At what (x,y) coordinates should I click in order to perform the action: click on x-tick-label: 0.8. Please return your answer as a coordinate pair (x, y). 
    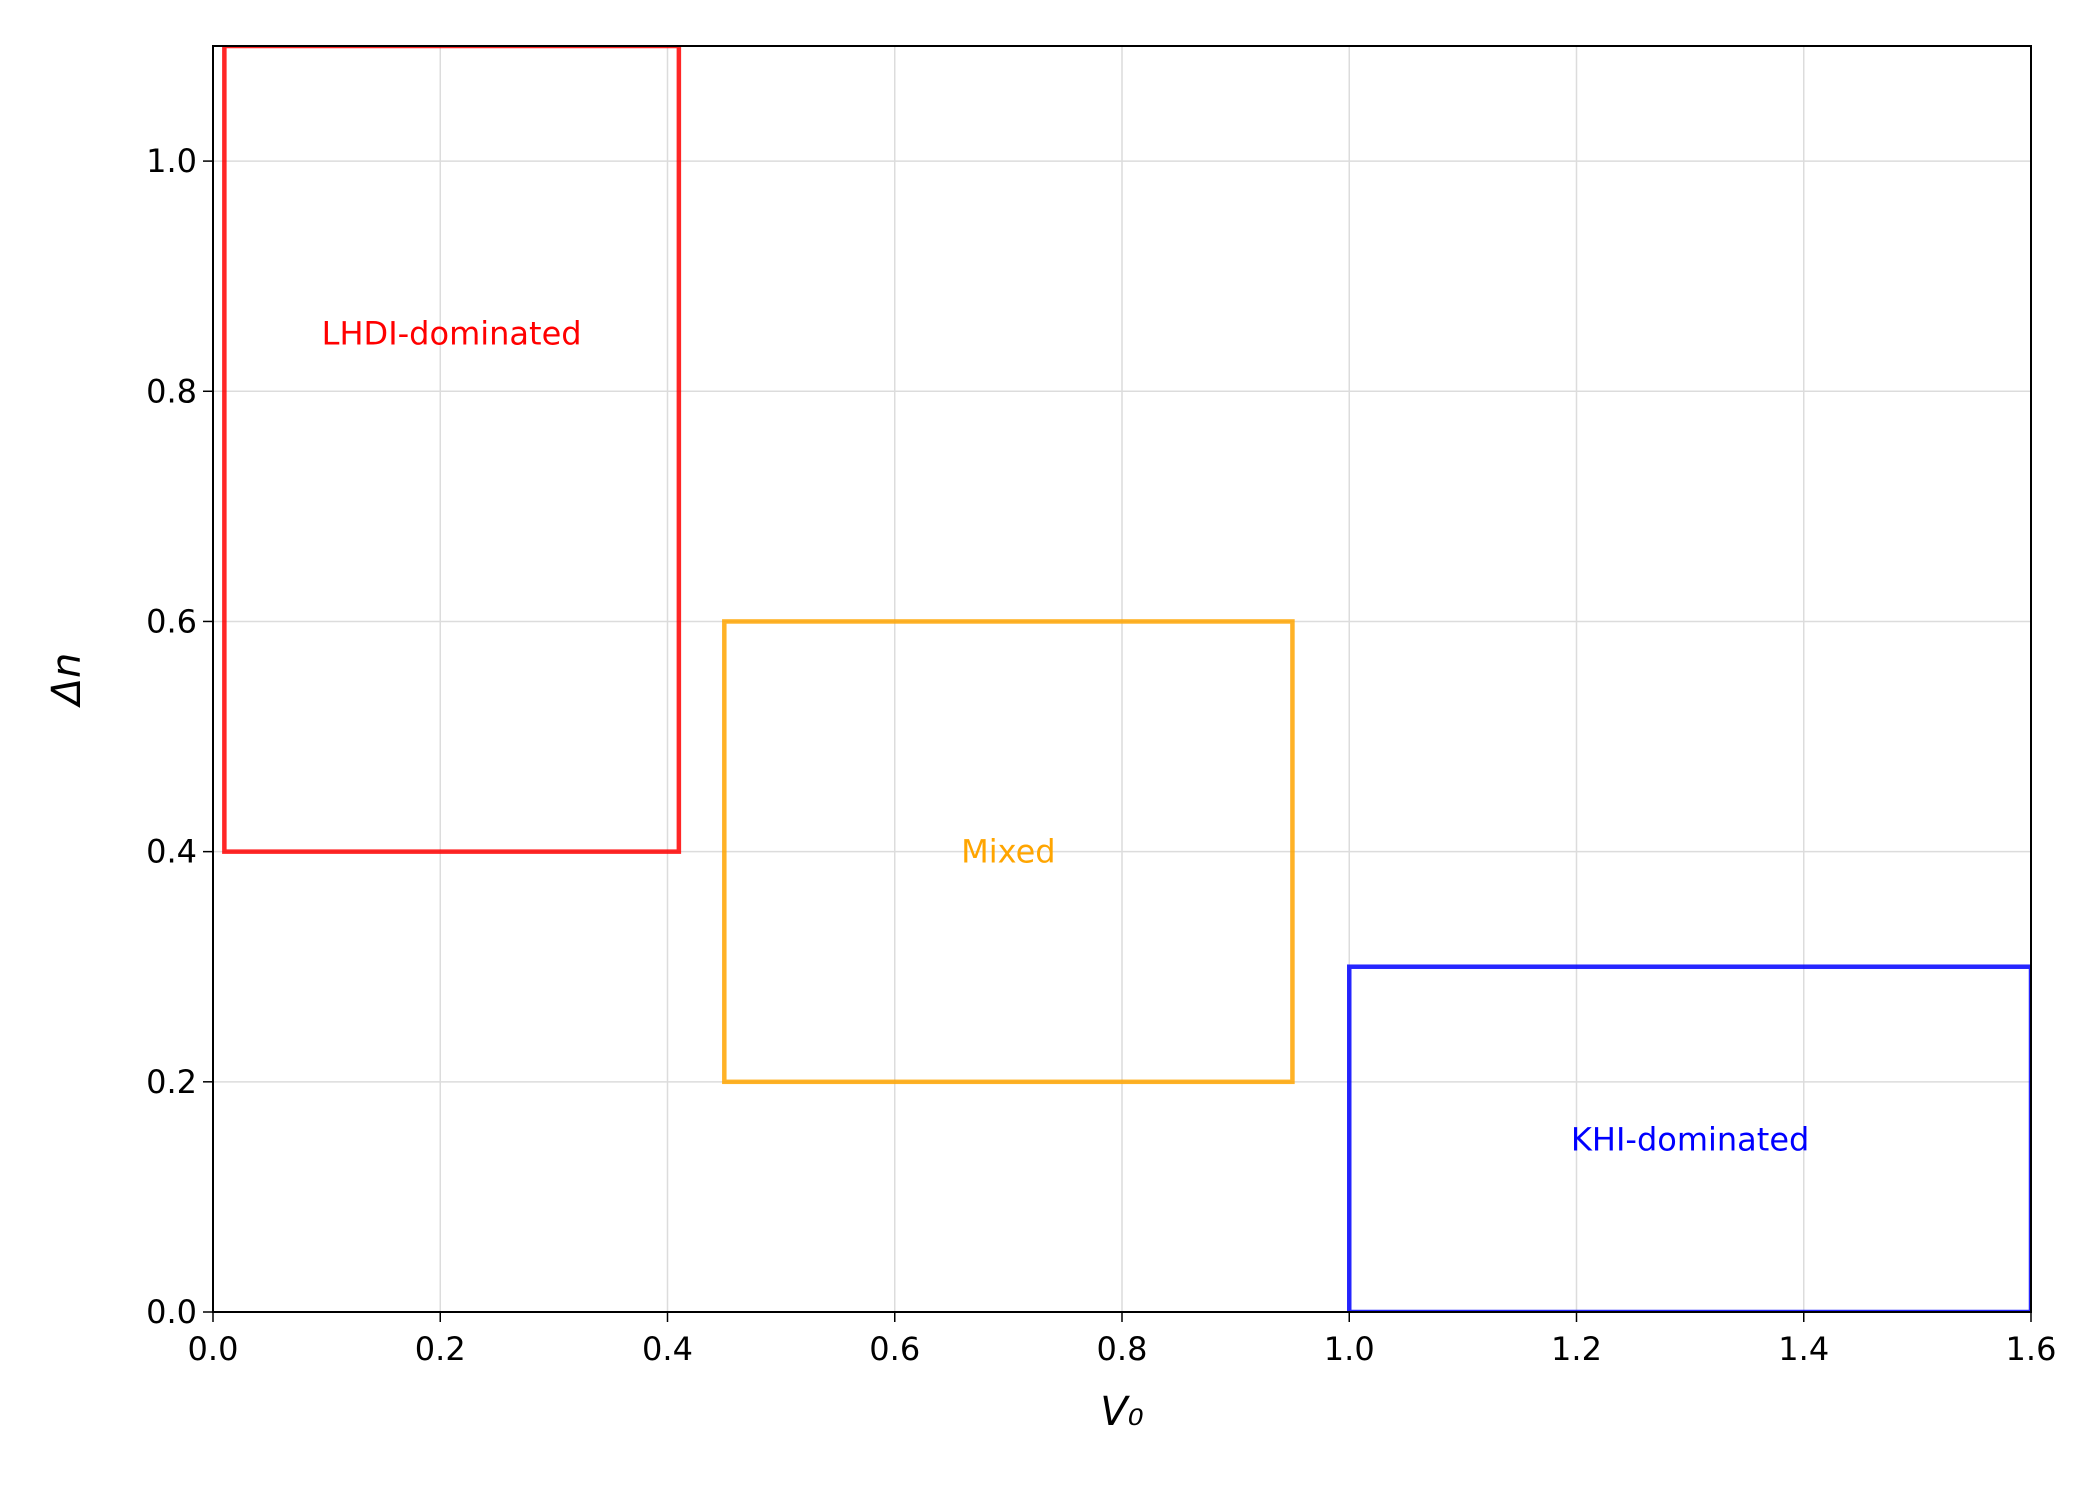
    Looking at the image, I should click on (1122, 1349).